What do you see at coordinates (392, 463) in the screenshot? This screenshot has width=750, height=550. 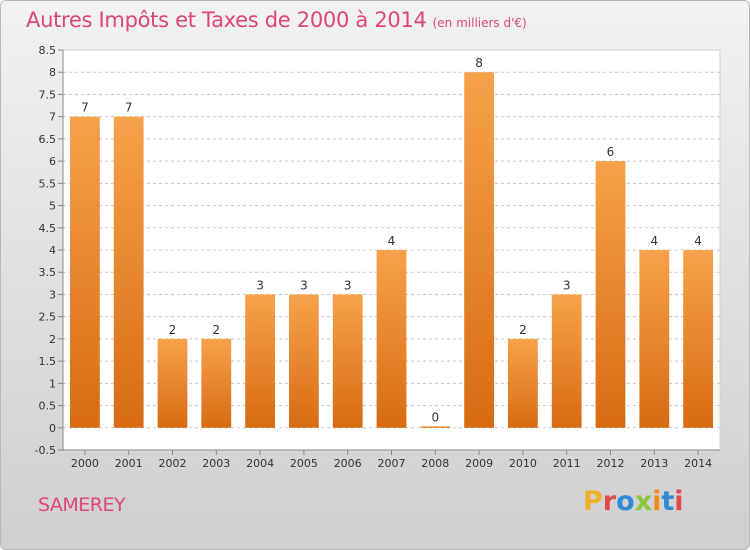 I see `x-tick-label: 2007` at bounding box center [392, 463].